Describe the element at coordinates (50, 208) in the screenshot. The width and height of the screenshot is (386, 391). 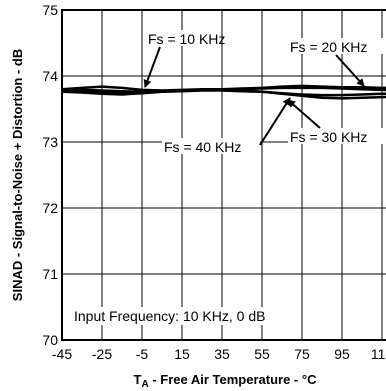
I see `y-tick-label: 72` at that location.